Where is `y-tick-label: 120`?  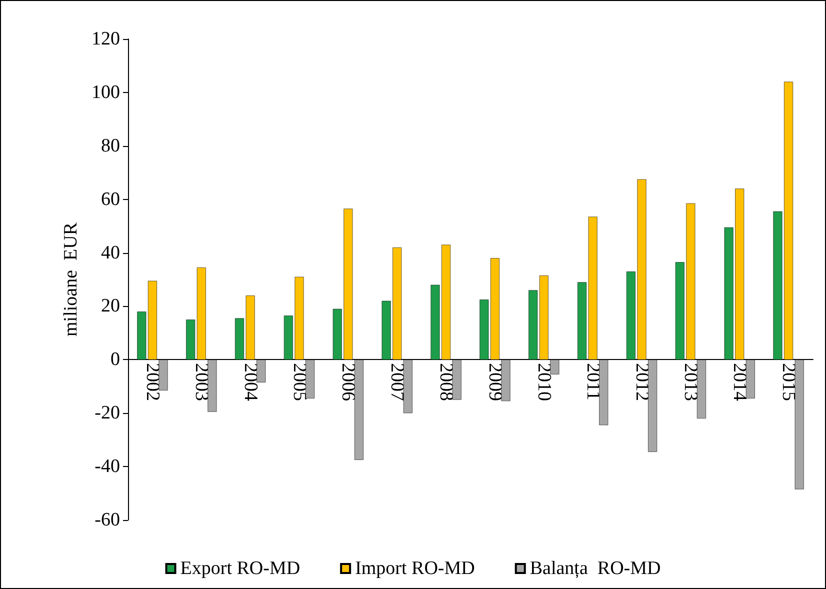 y-tick-label: 120 is located at coordinates (106, 39).